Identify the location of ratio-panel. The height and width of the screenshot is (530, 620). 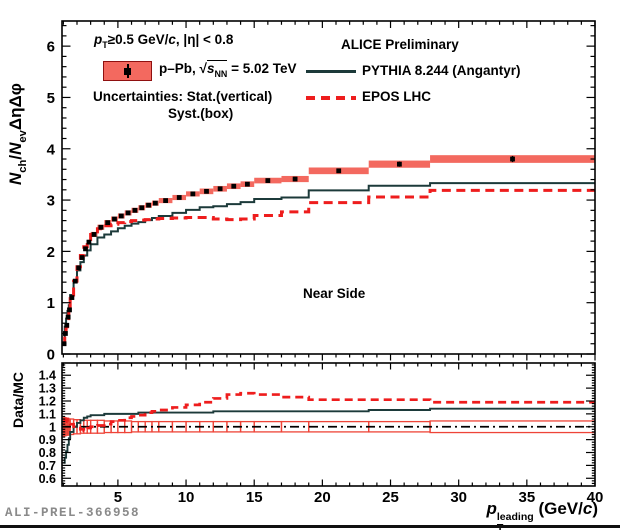
(328, 427).